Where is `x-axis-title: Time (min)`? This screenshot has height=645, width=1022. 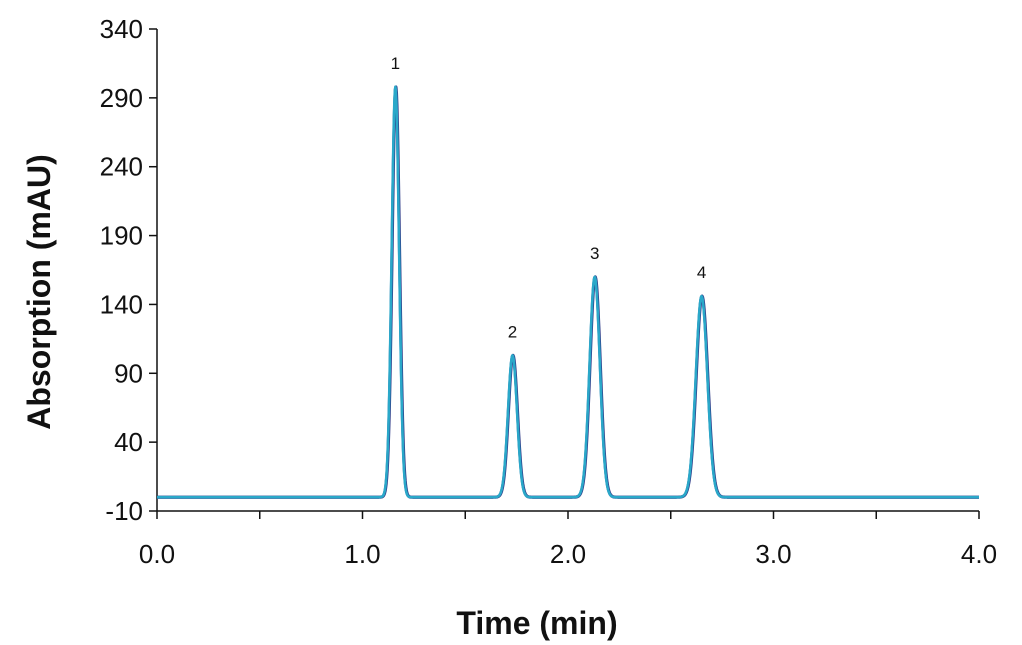
x-axis-title: Time (min) is located at coordinates (536, 623).